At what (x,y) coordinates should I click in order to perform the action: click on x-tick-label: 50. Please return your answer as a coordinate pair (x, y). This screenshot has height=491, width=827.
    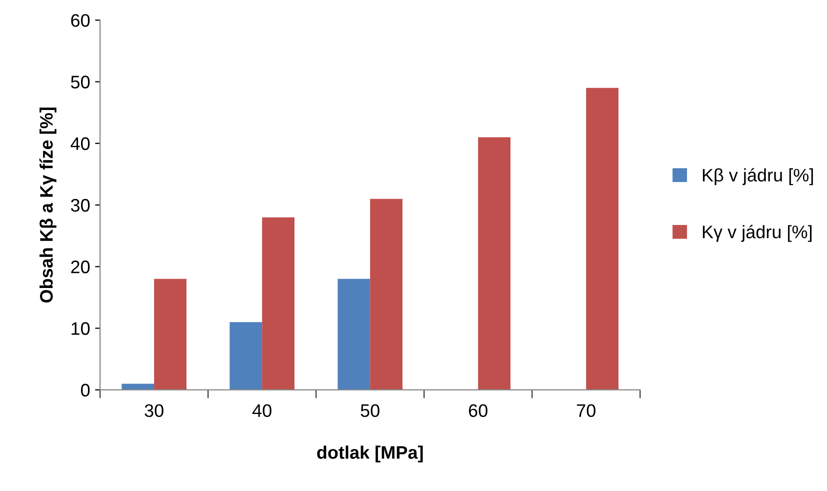
    Looking at the image, I should click on (370, 411).